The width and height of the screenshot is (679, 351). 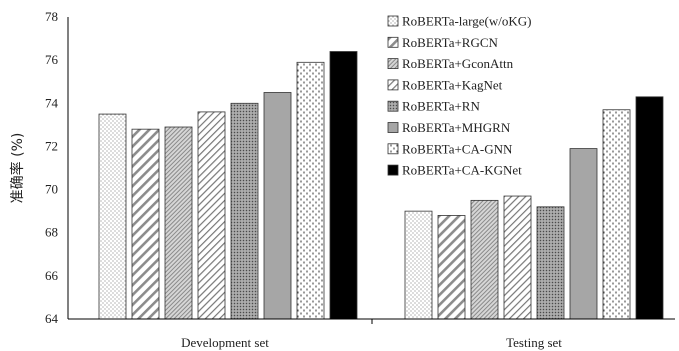 I want to click on y-tick-label: 64, so click(x=52, y=318).